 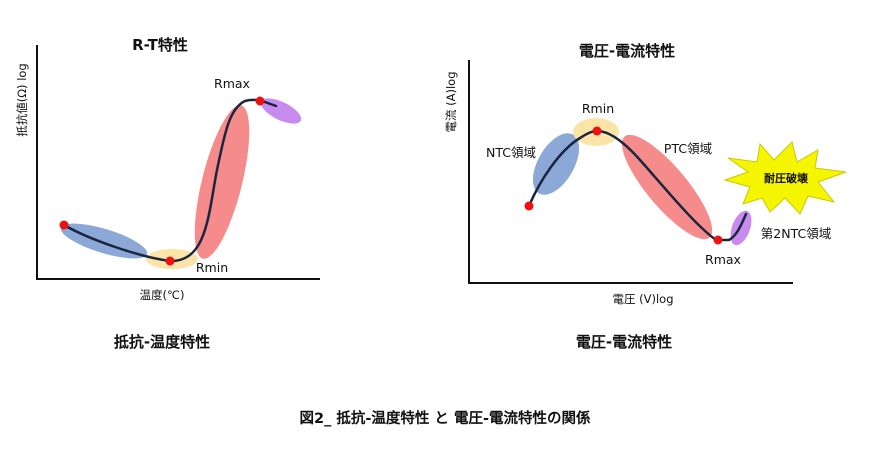 What do you see at coordinates (170, 180) in the screenshot?
I see `rt-curve` at bounding box center [170, 180].